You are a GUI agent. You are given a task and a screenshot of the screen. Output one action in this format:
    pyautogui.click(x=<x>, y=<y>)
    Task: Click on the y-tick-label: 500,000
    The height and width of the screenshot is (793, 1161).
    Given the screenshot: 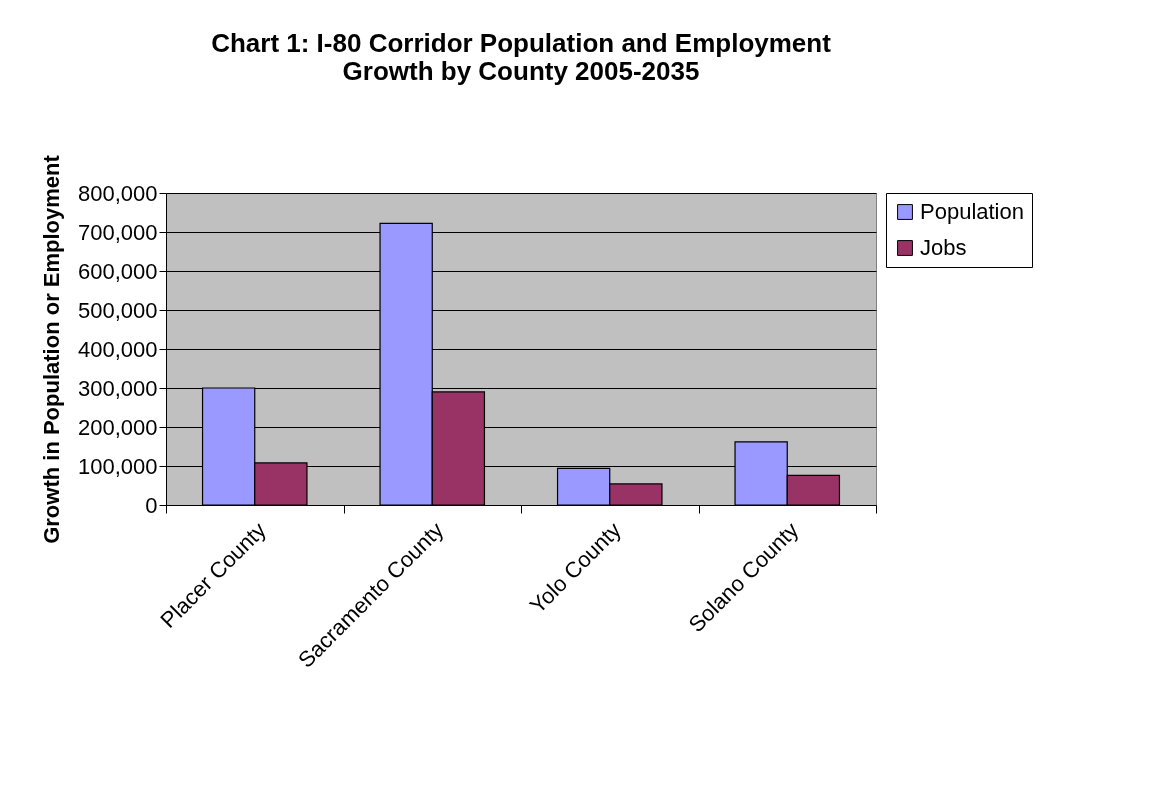 What is the action you would take?
    pyautogui.click(x=117, y=310)
    